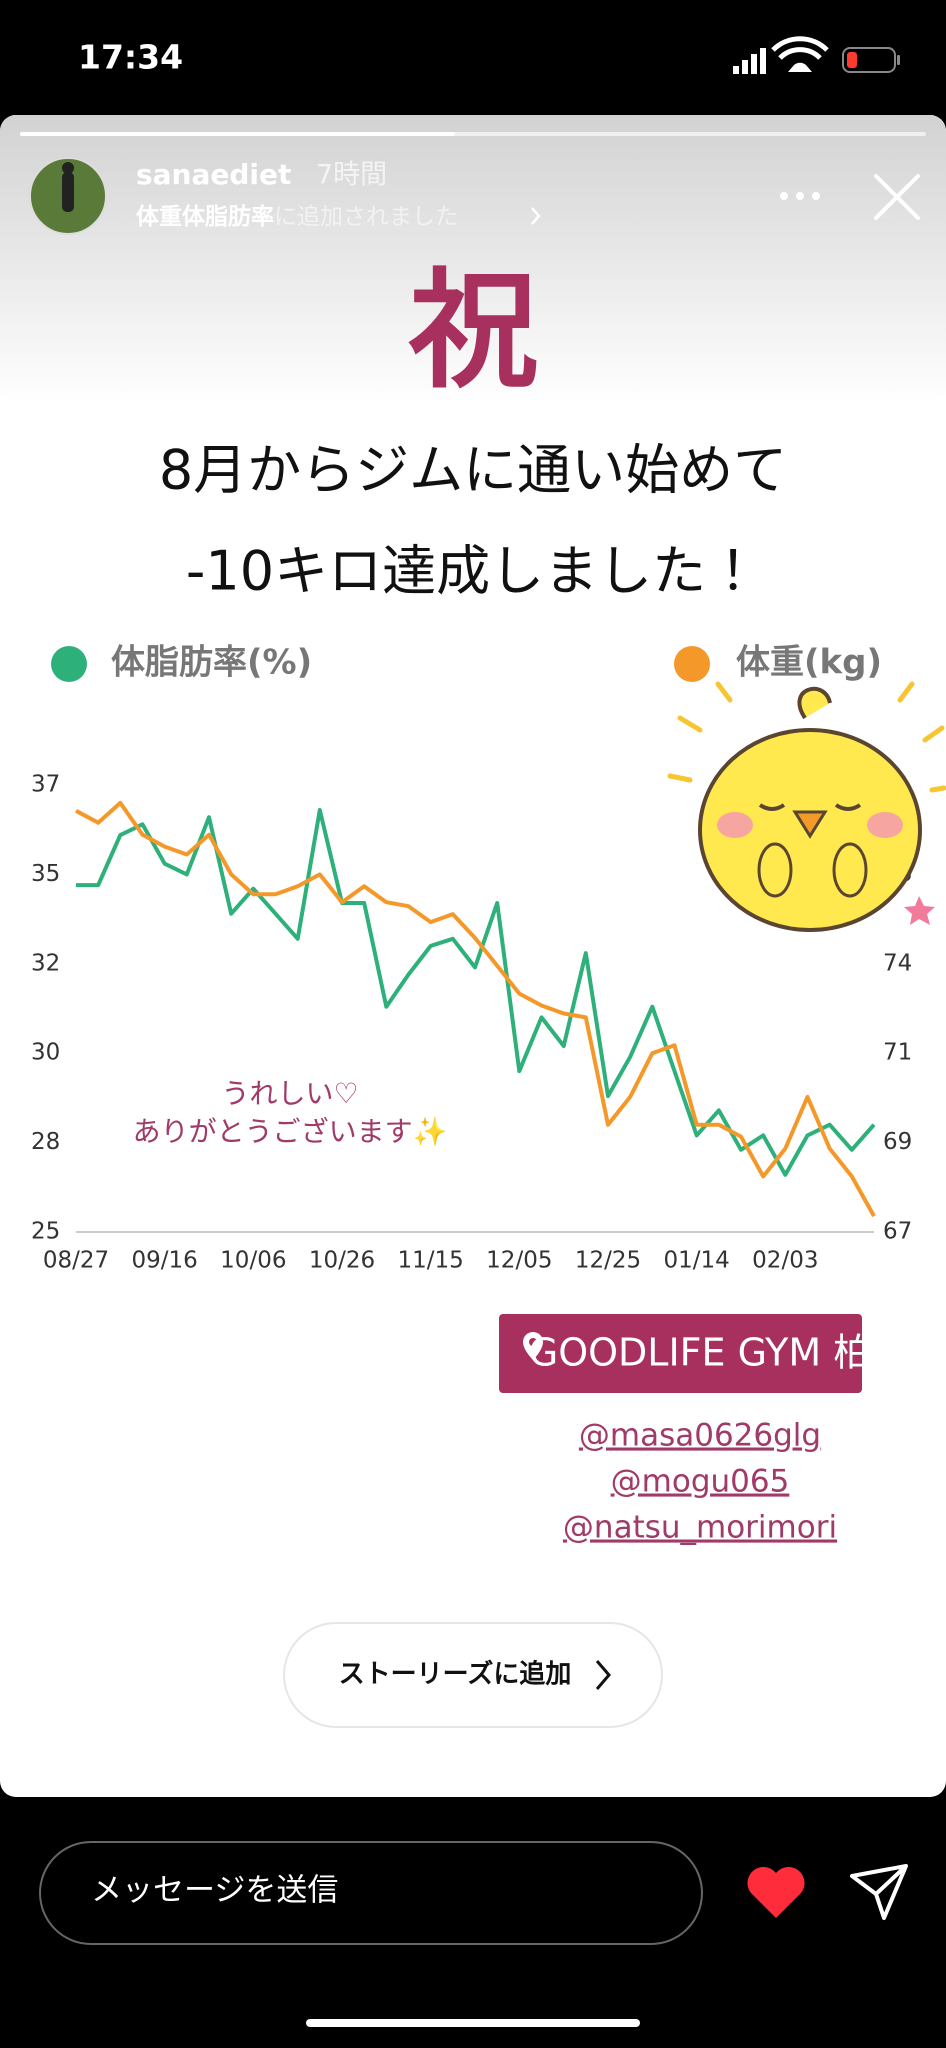 Image resolution: width=946 pixels, height=2048 pixels. What do you see at coordinates (289, 1093) in the screenshot?
I see `annotation: うれしい♡` at bounding box center [289, 1093].